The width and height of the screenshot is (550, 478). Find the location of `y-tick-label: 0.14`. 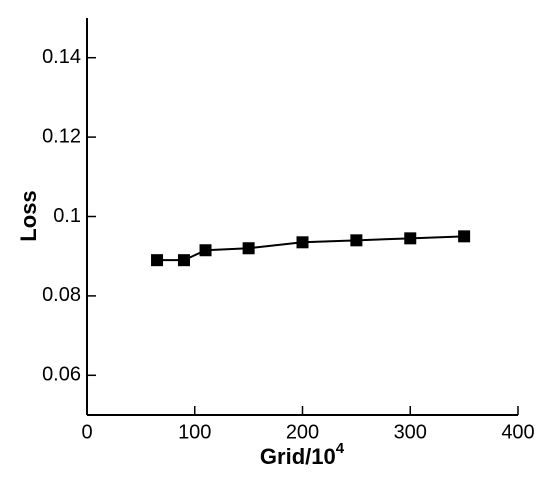

y-tick-label: 0.14 is located at coordinates (61, 57).